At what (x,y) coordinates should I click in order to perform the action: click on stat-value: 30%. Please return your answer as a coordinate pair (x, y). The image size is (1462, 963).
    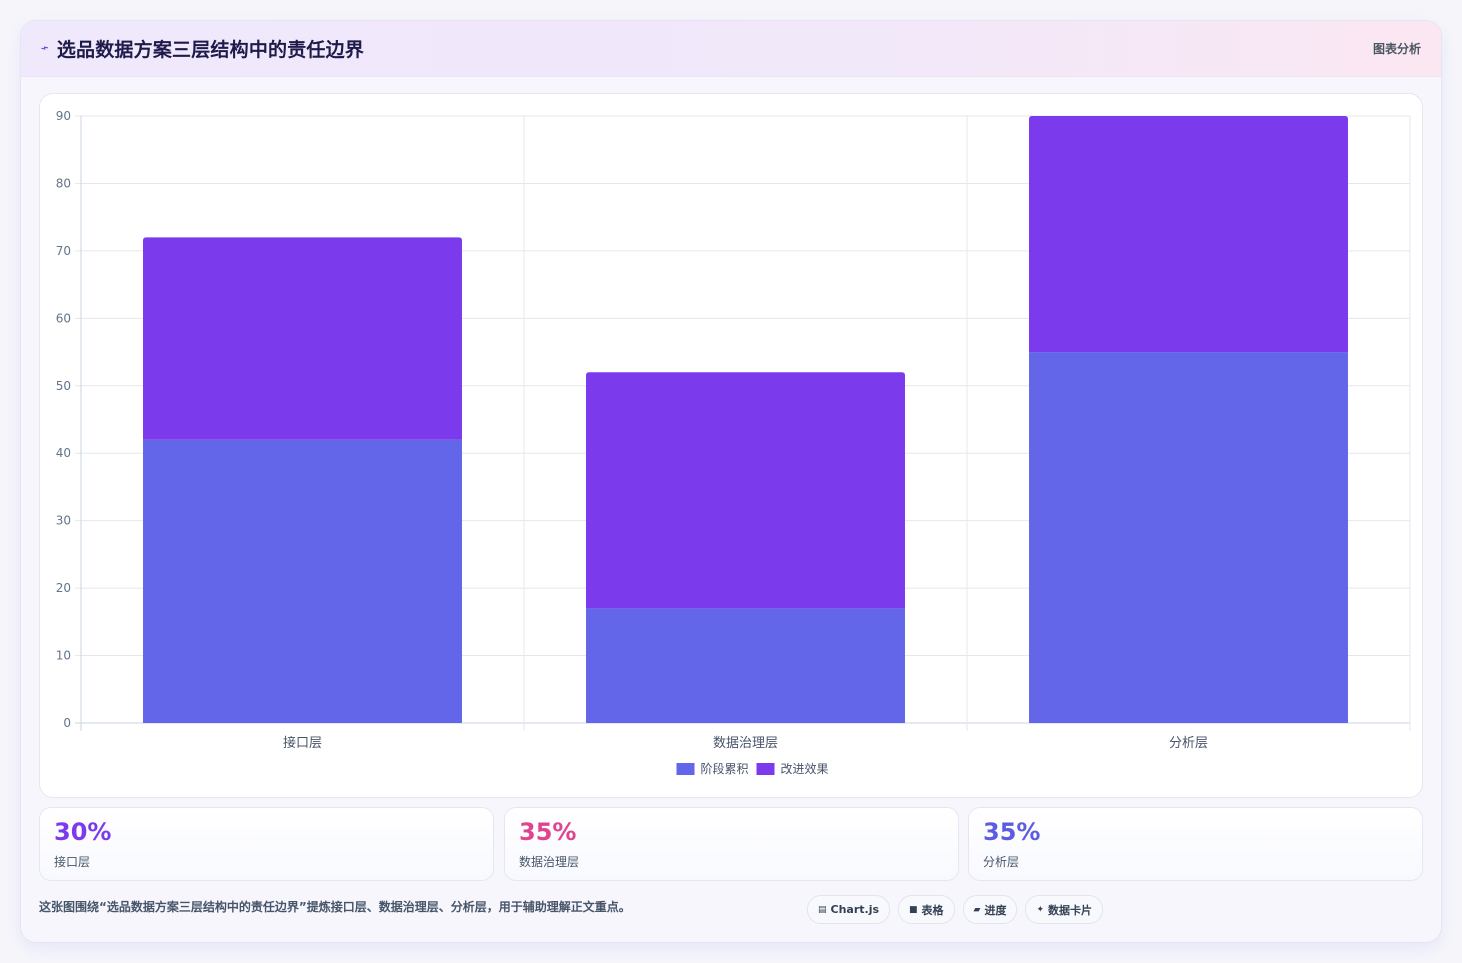
    Looking at the image, I should click on (83, 832).